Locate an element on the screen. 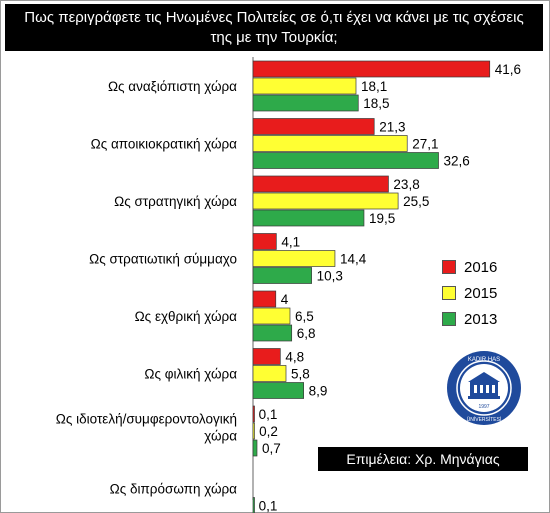 This screenshot has width=550, height=513. data-label-2016: 21,3 is located at coordinates (392, 127).